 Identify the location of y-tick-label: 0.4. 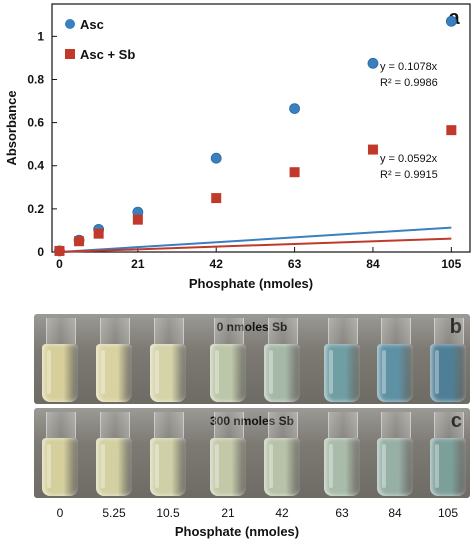
(35, 166).